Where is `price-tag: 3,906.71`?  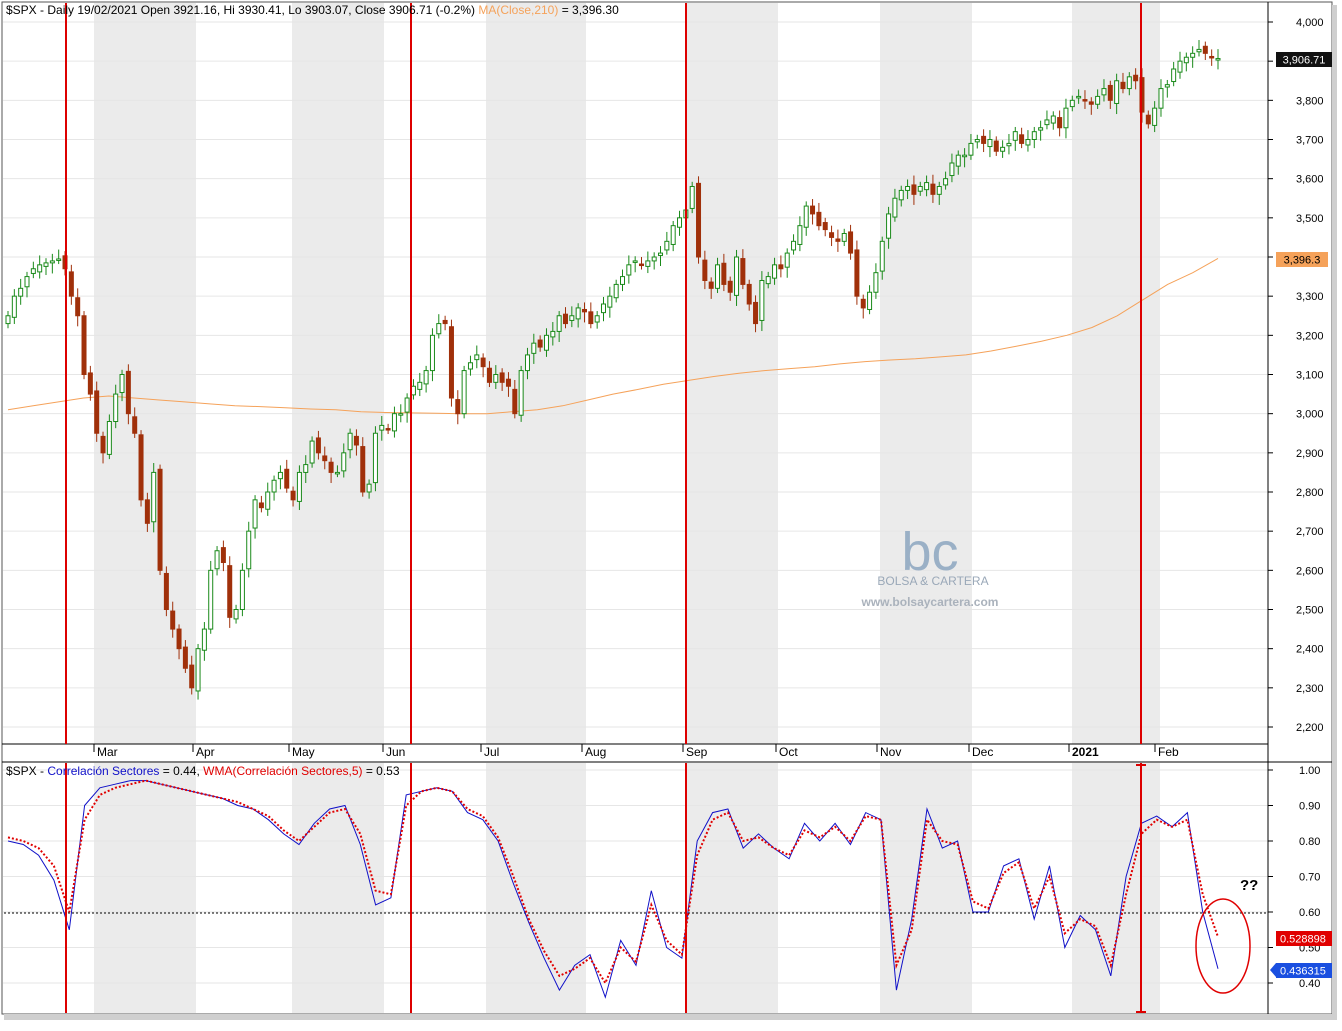 price-tag: 3,906.71 is located at coordinates (1304, 59).